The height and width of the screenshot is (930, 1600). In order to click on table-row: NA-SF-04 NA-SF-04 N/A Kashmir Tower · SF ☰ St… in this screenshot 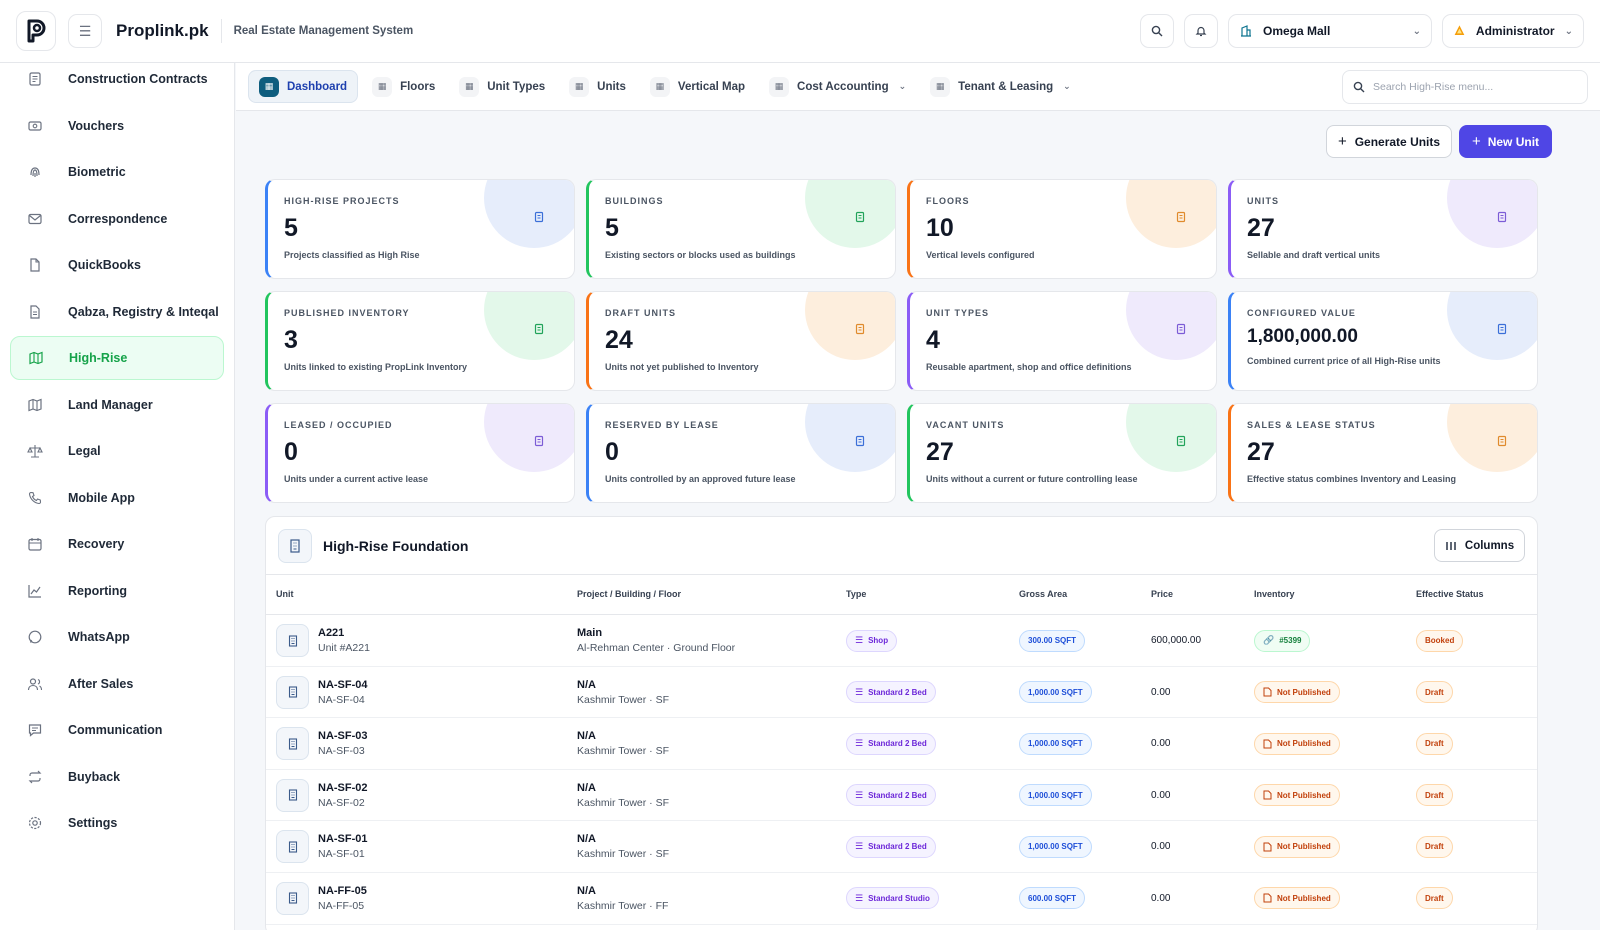, I will do `click(901, 693)`.